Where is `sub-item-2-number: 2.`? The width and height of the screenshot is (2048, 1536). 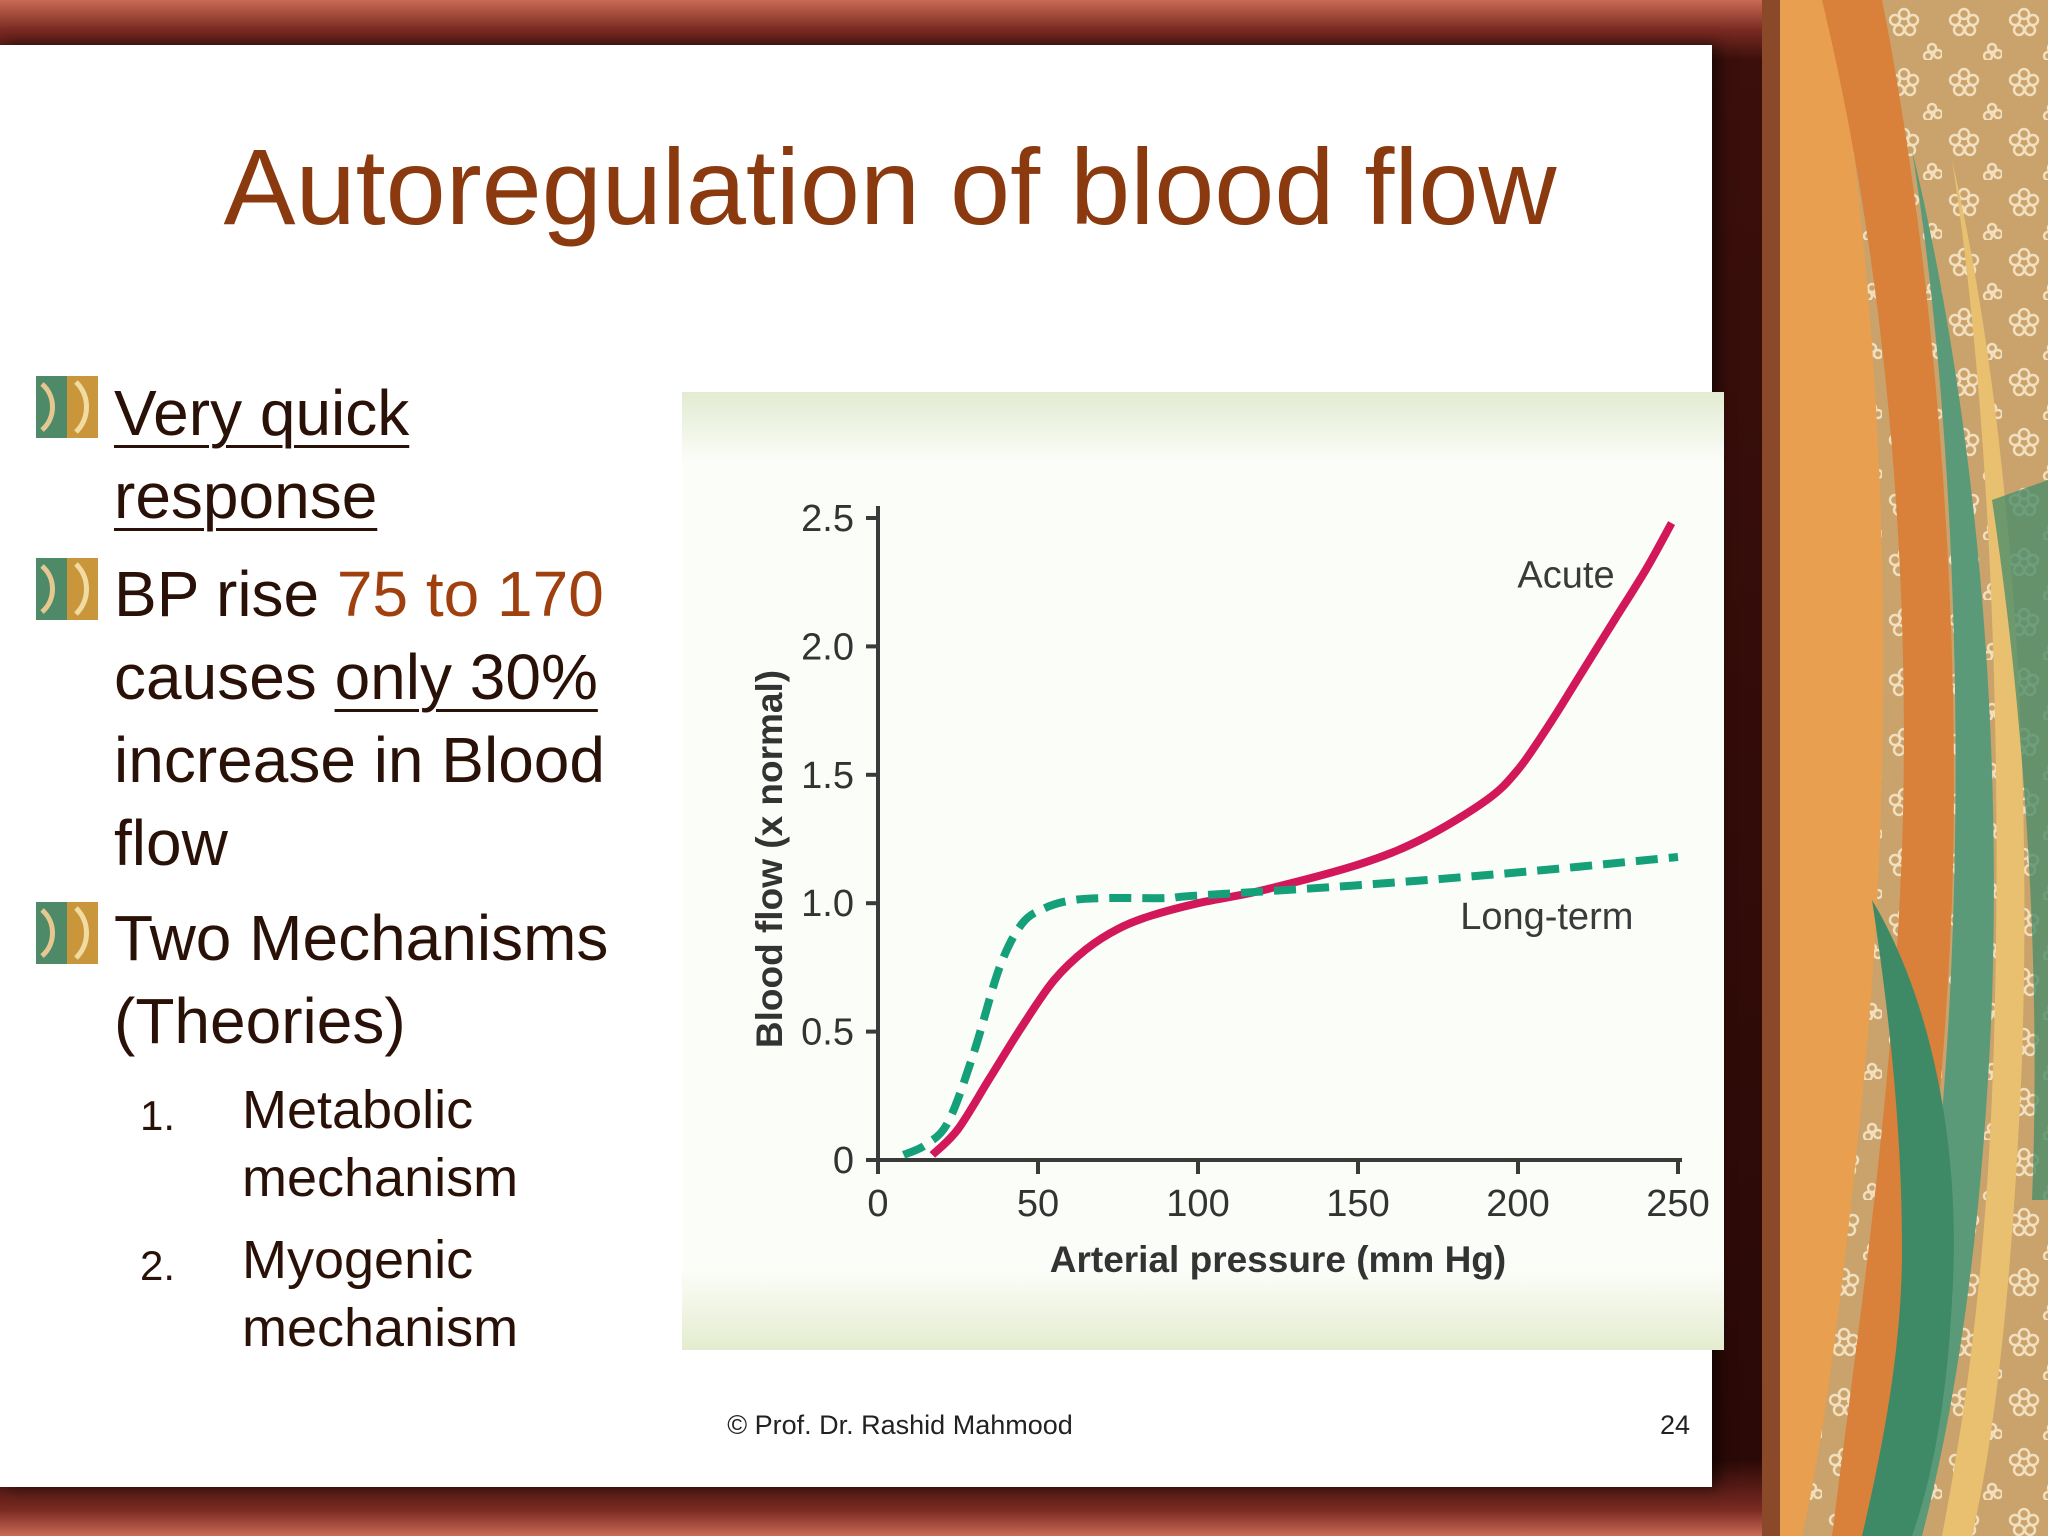
sub-item-2-number: 2. is located at coordinates (158, 1265).